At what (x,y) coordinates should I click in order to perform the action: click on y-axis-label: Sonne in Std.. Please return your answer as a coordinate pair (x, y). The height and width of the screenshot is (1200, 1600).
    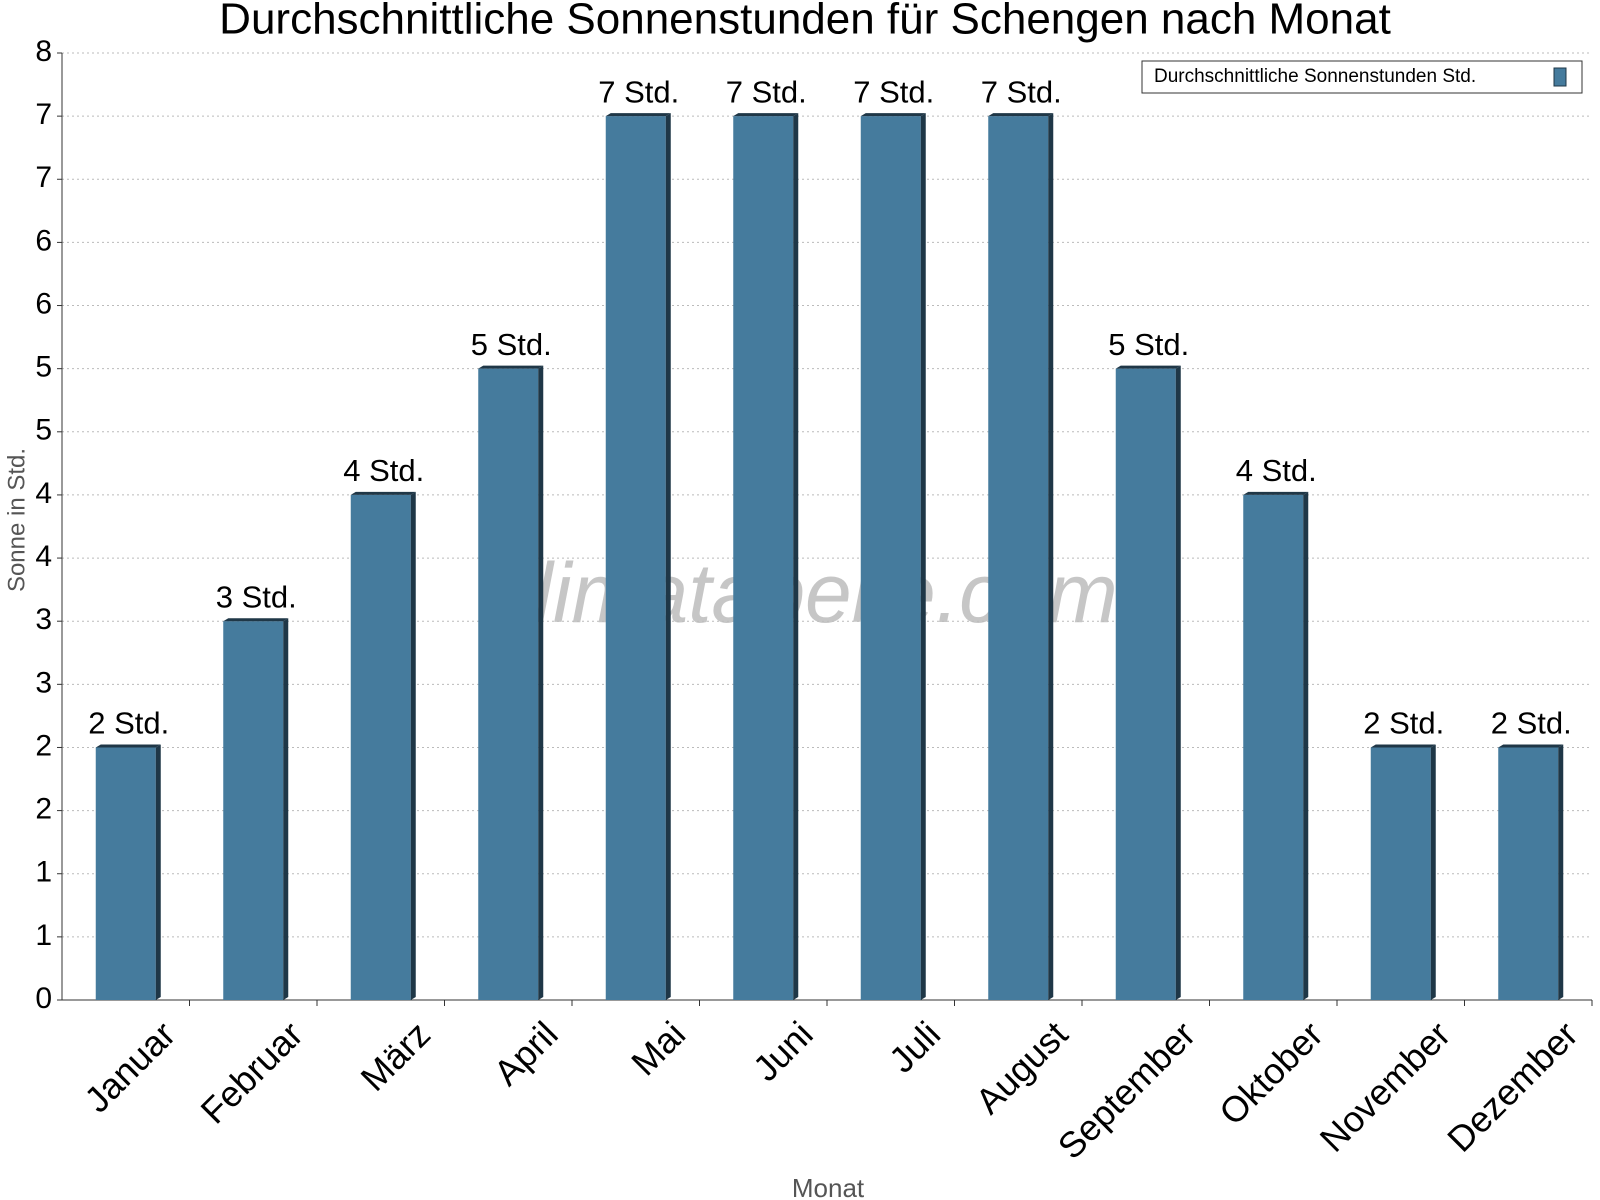
    Looking at the image, I should click on (16, 520).